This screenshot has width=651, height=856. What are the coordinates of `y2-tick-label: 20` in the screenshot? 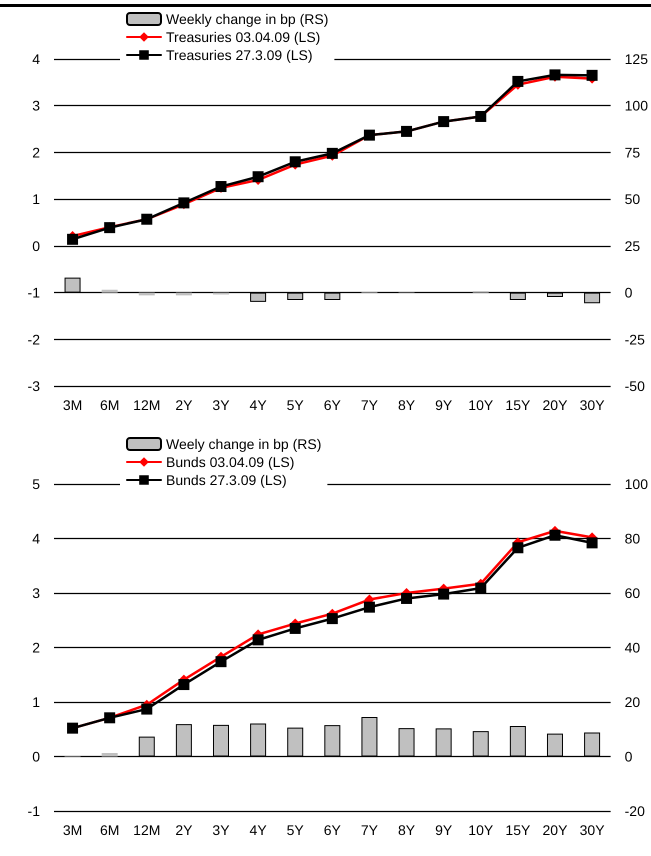 It's located at (632, 702).